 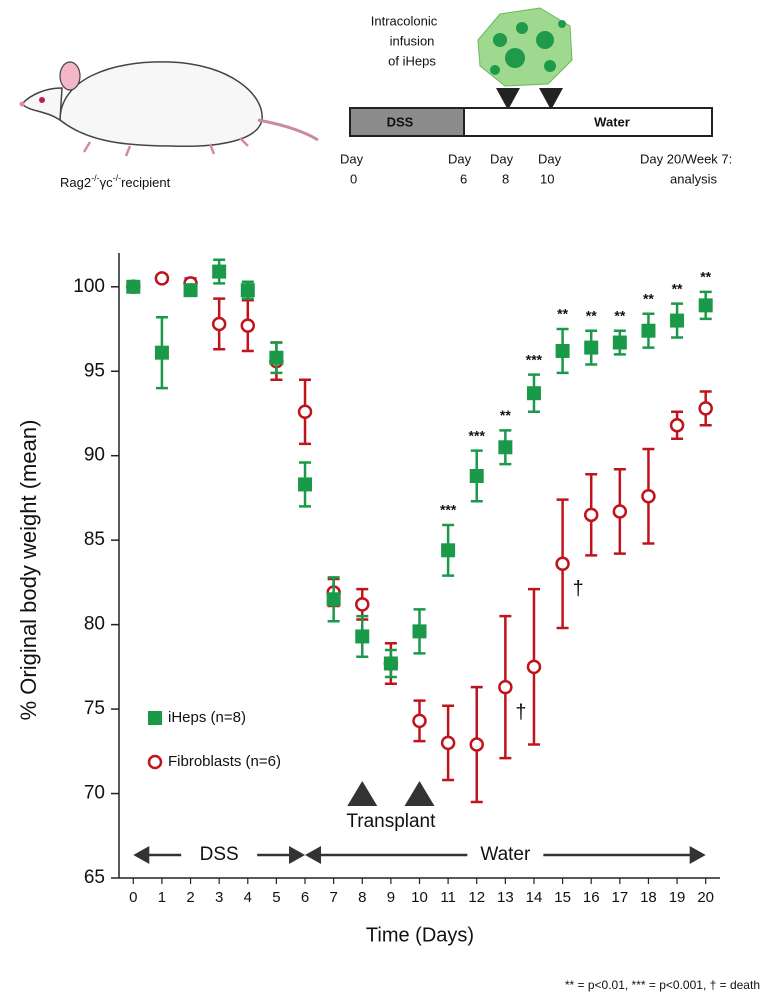 I want to click on x-tick-label: 7, so click(x=333, y=897).